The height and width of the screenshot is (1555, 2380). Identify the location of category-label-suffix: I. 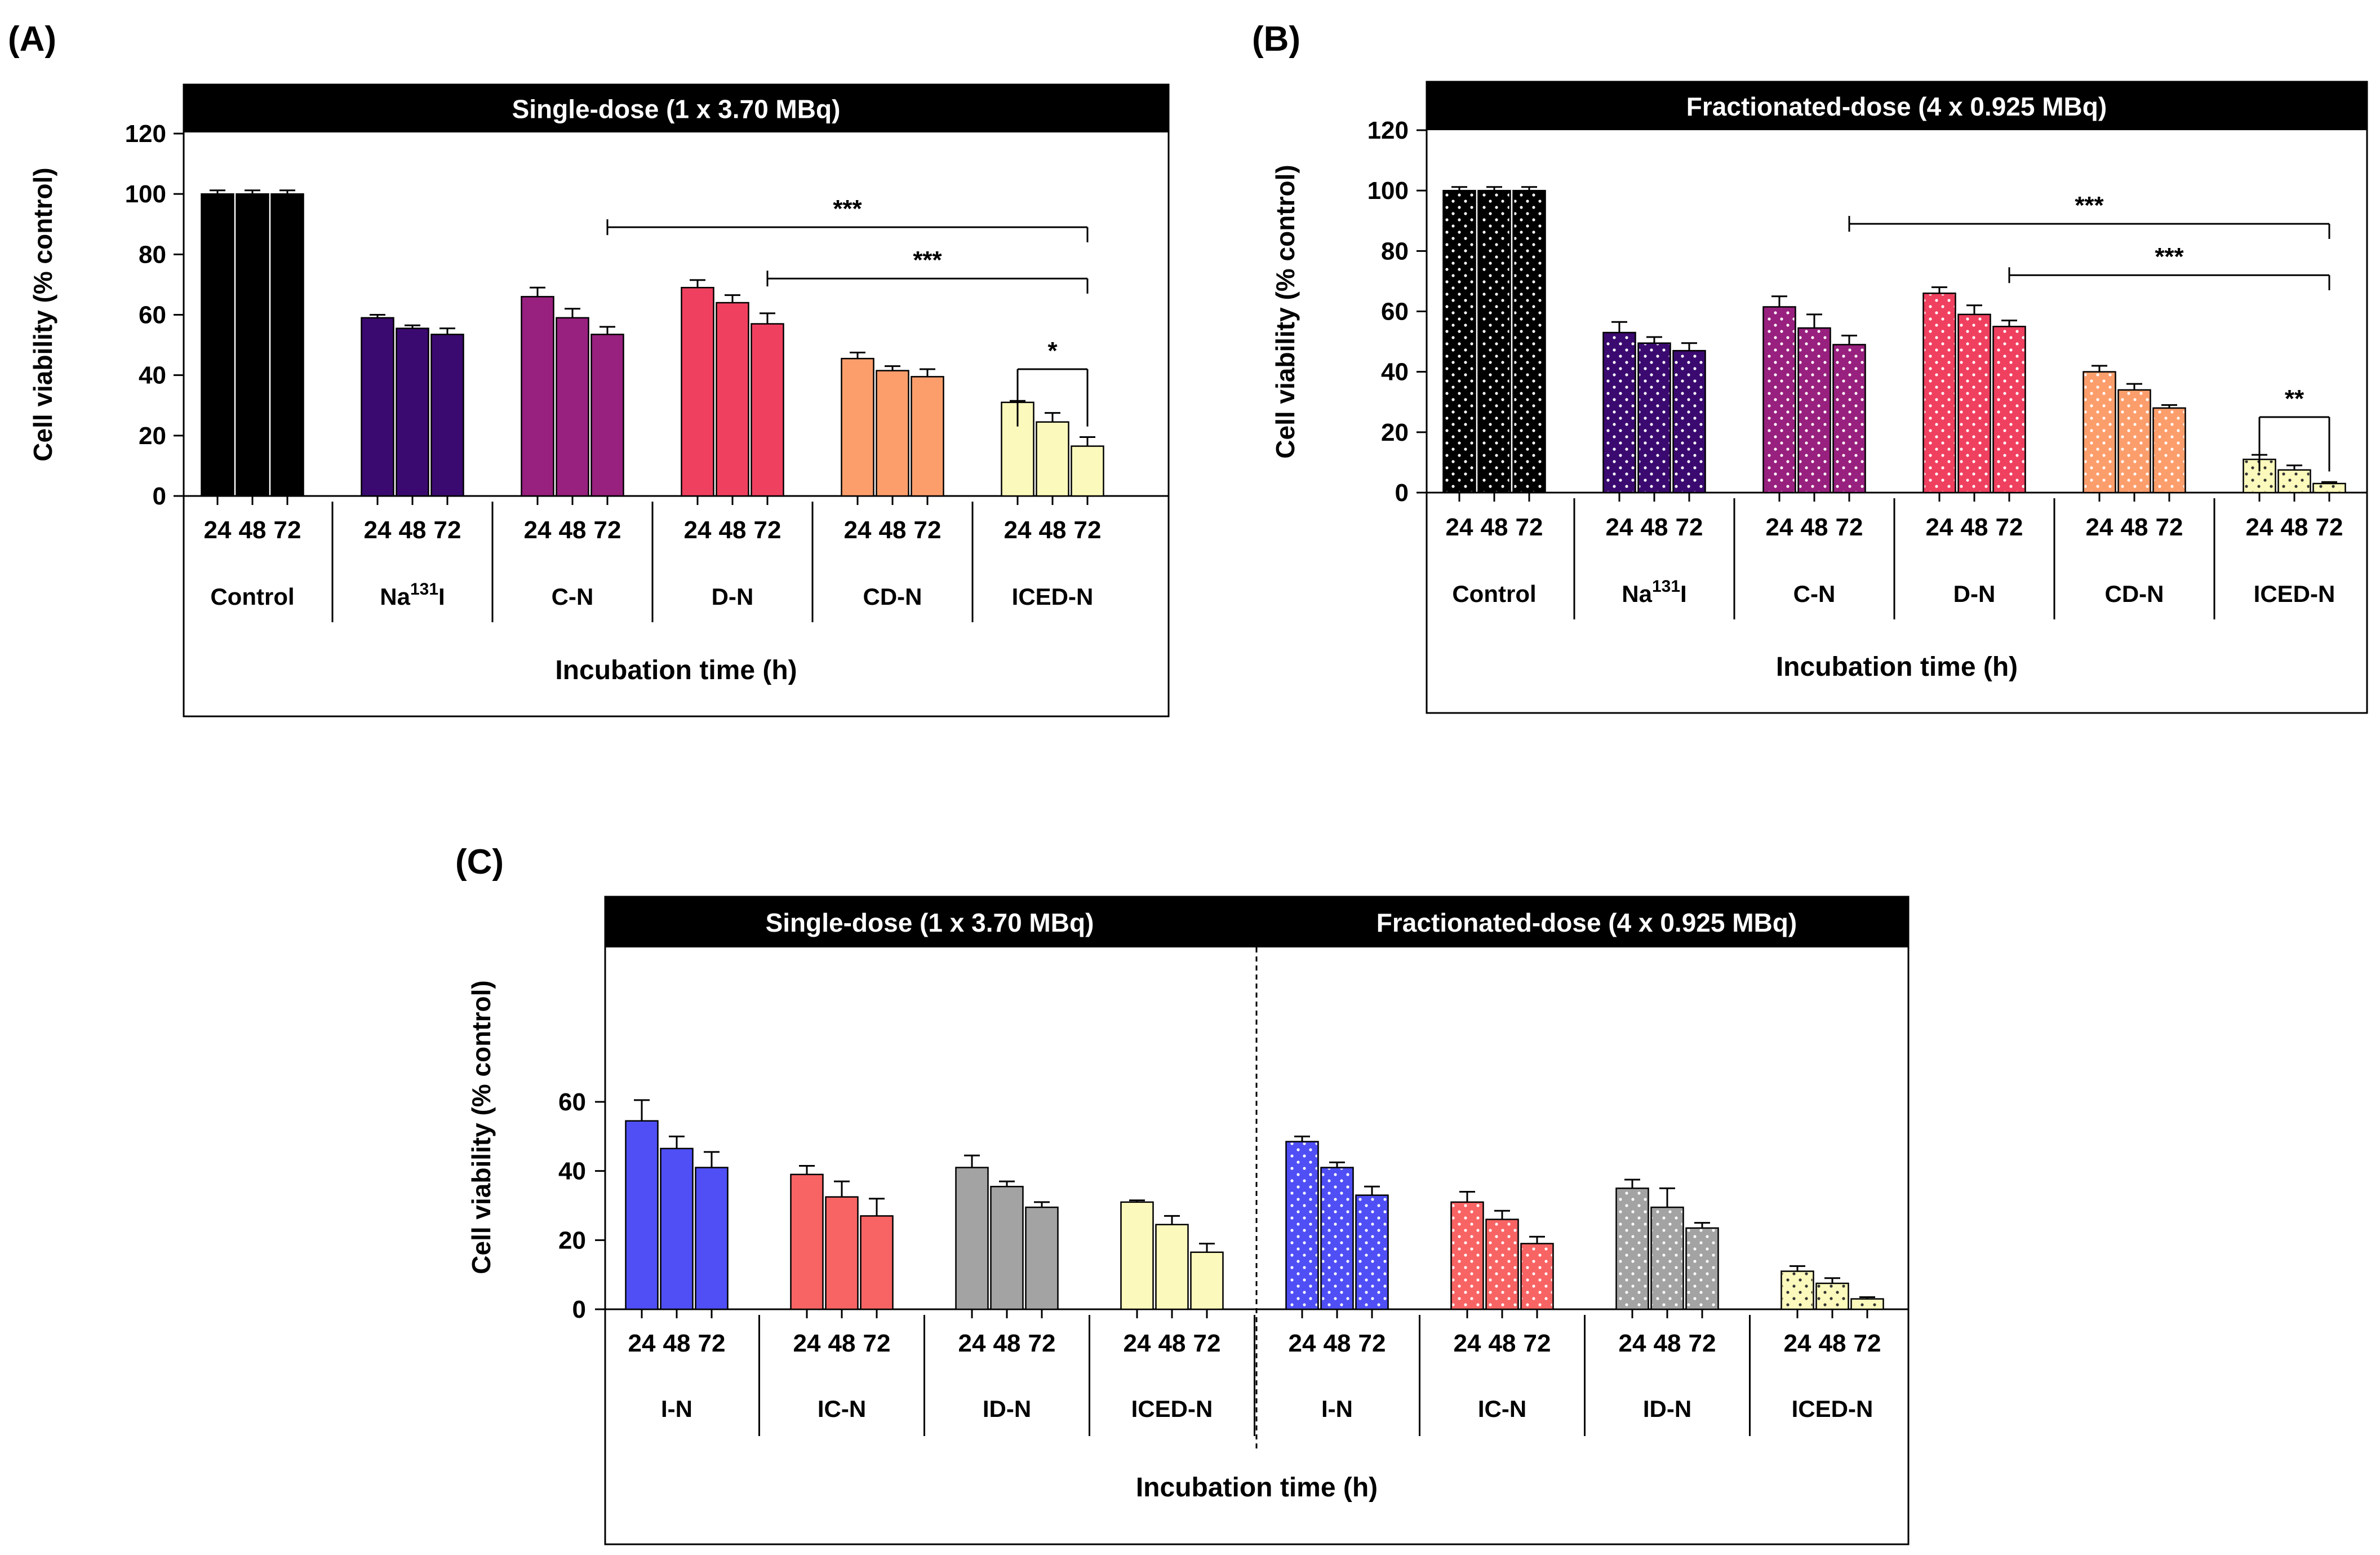
(1683, 594).